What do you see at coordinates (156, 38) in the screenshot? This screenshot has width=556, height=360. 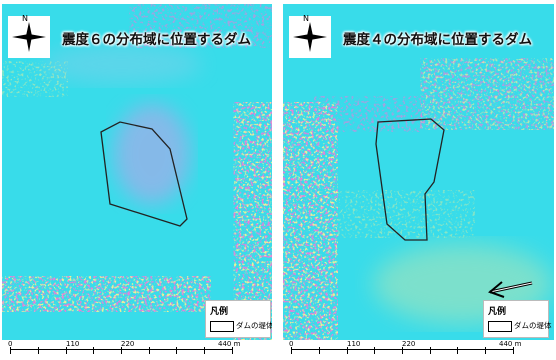 I see `map-title: 震度６の分布域に位置するダム` at bounding box center [156, 38].